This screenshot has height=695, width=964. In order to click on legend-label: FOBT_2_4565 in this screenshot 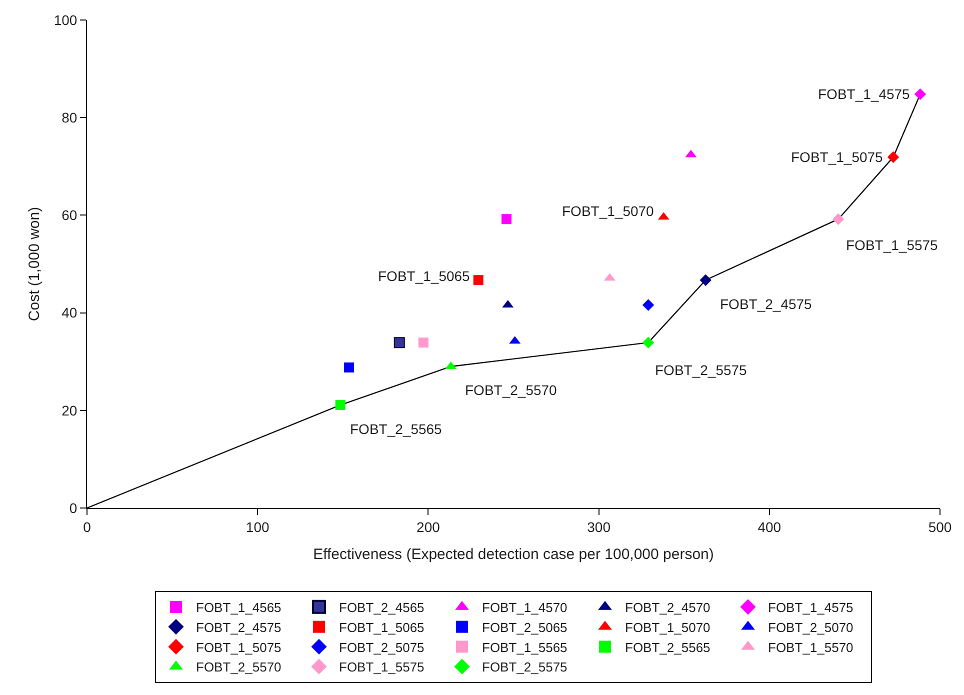, I will do `click(381, 607)`.